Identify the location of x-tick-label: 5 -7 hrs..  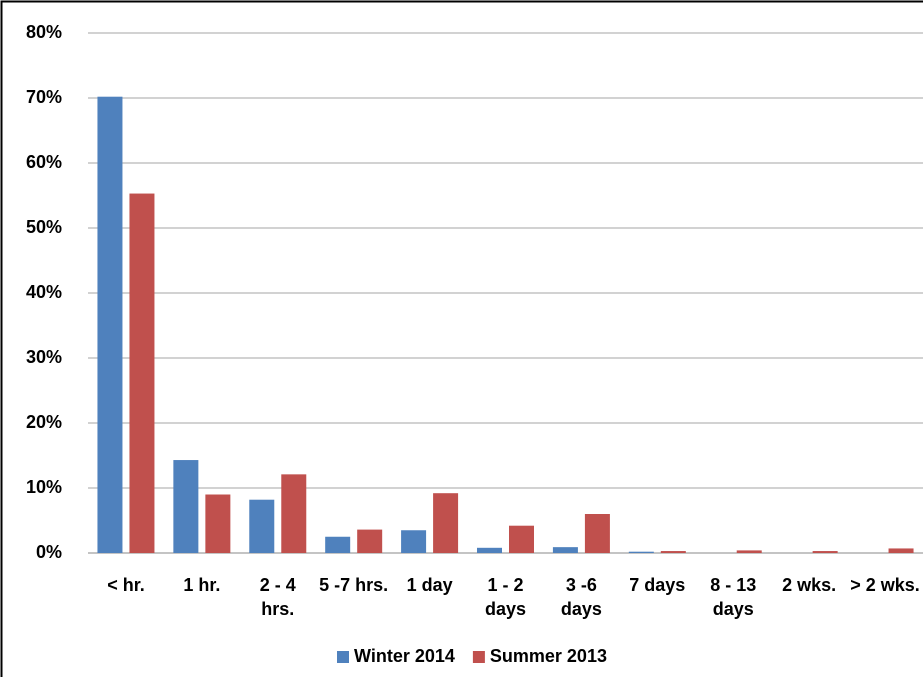
(354, 585).